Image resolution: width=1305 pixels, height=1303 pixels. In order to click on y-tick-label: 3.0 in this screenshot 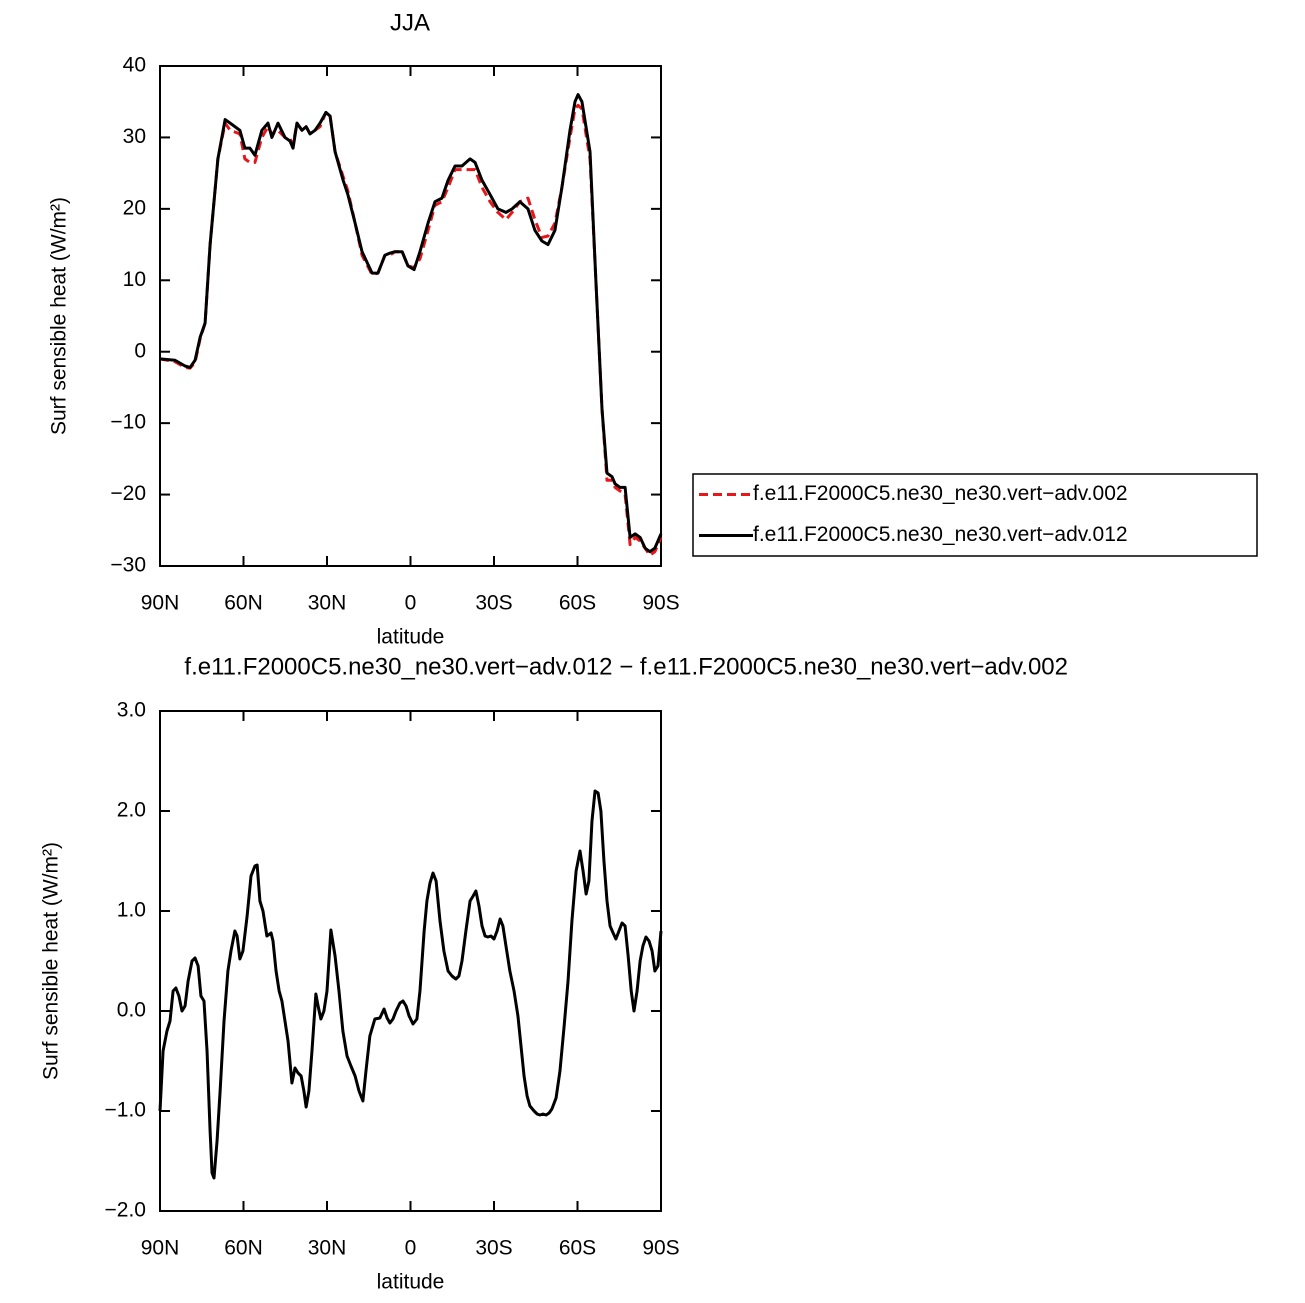, I will do `click(131, 710)`.